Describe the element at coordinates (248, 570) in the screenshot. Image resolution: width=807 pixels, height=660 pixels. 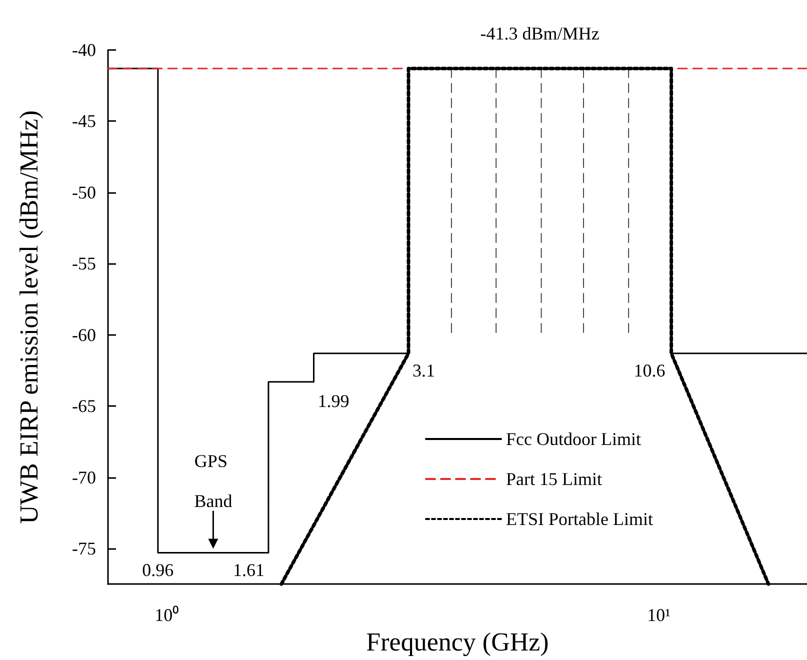
I see `annotation: 1.61` at that location.